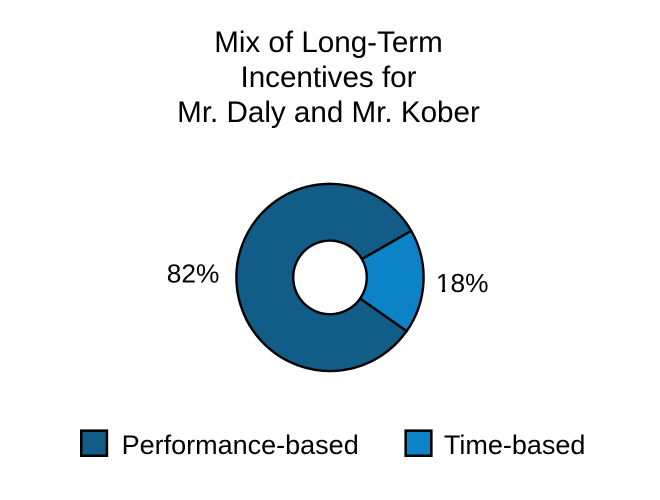  I want to click on svg-text: Mix of Long-Term, so click(328, 42).